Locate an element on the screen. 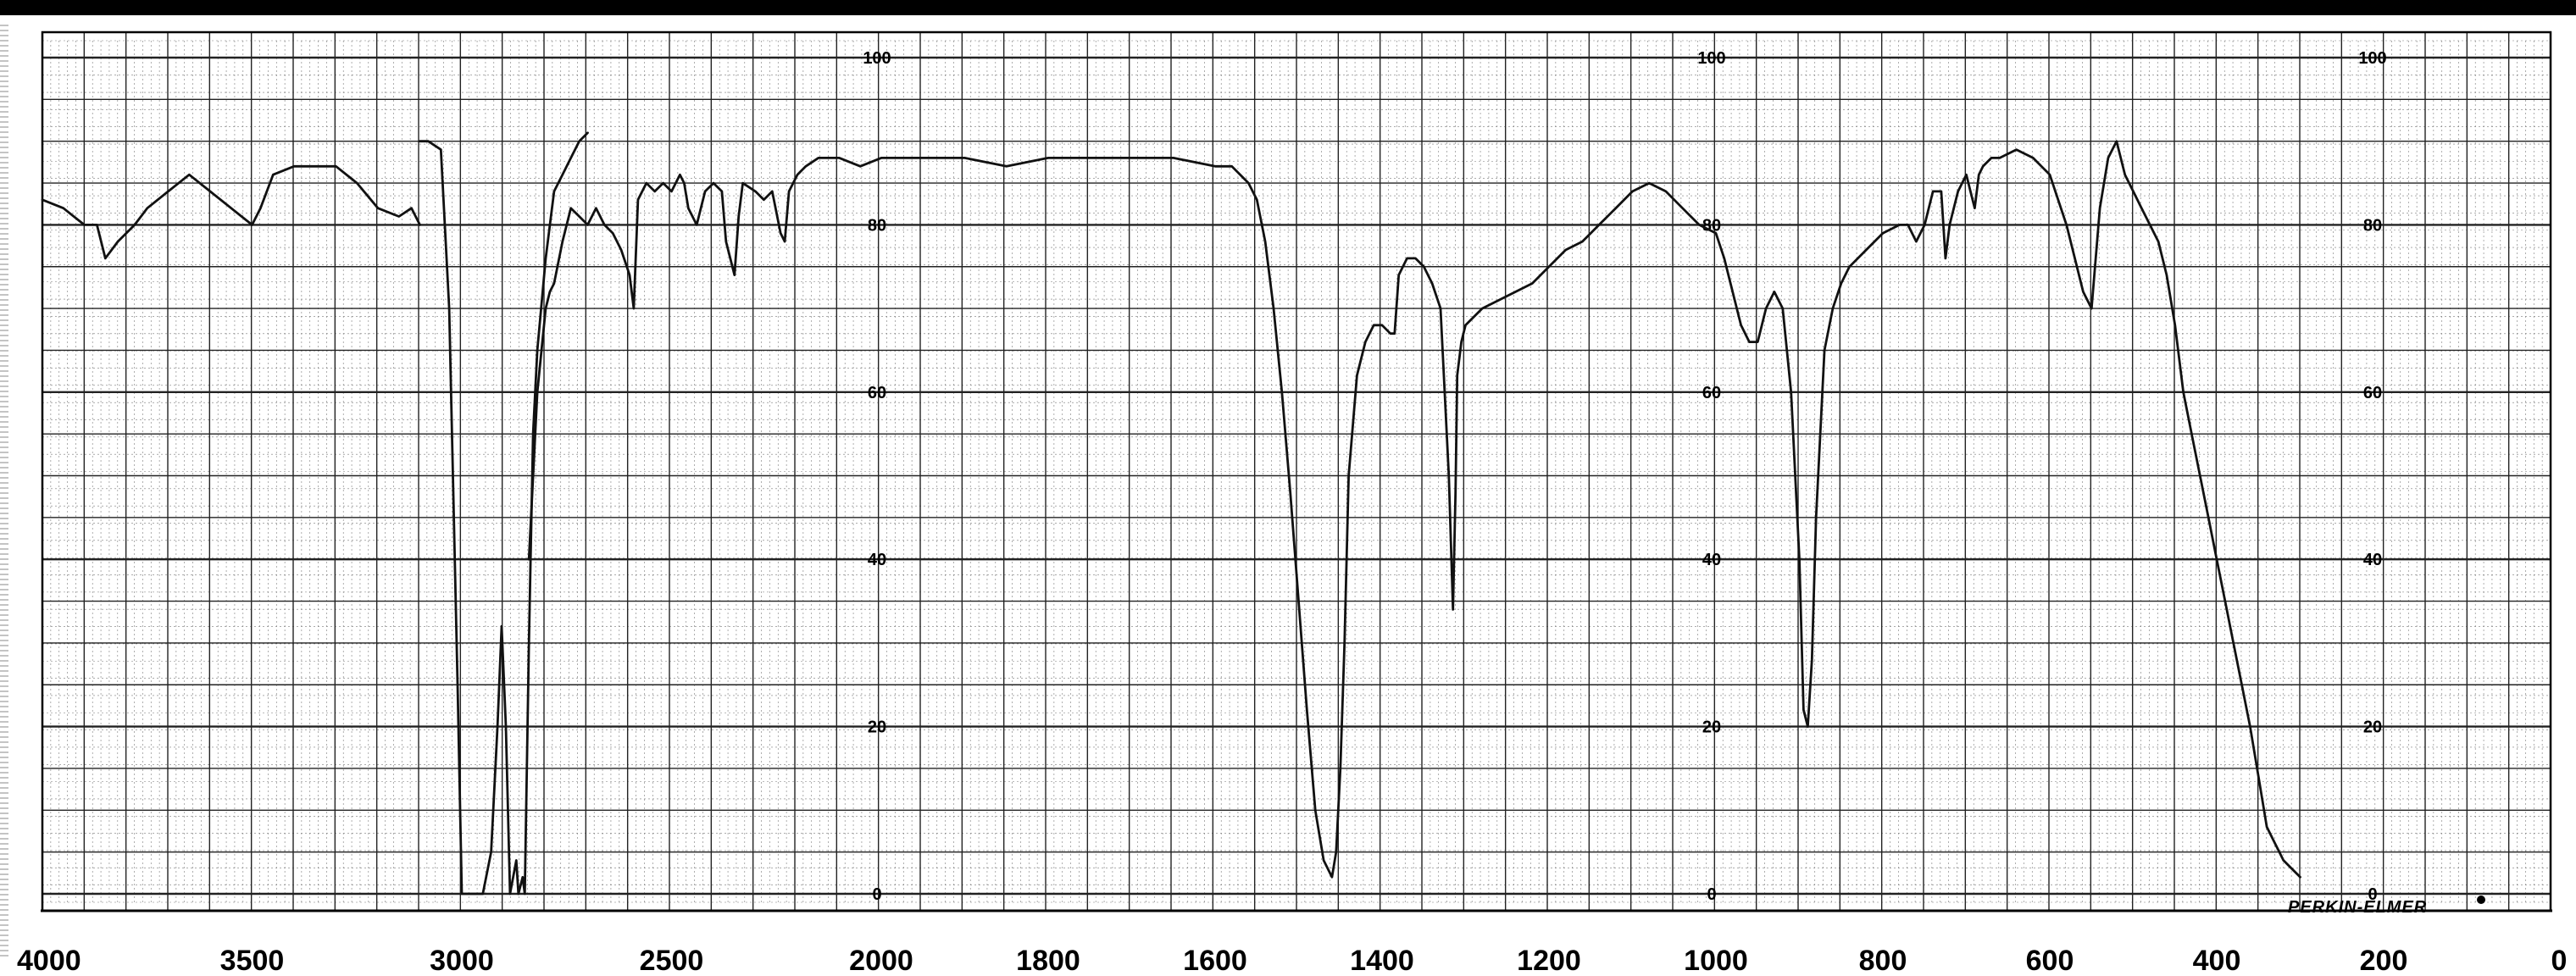  brand-mark: PERKIN-ELMER is located at coordinates (2386, 906).